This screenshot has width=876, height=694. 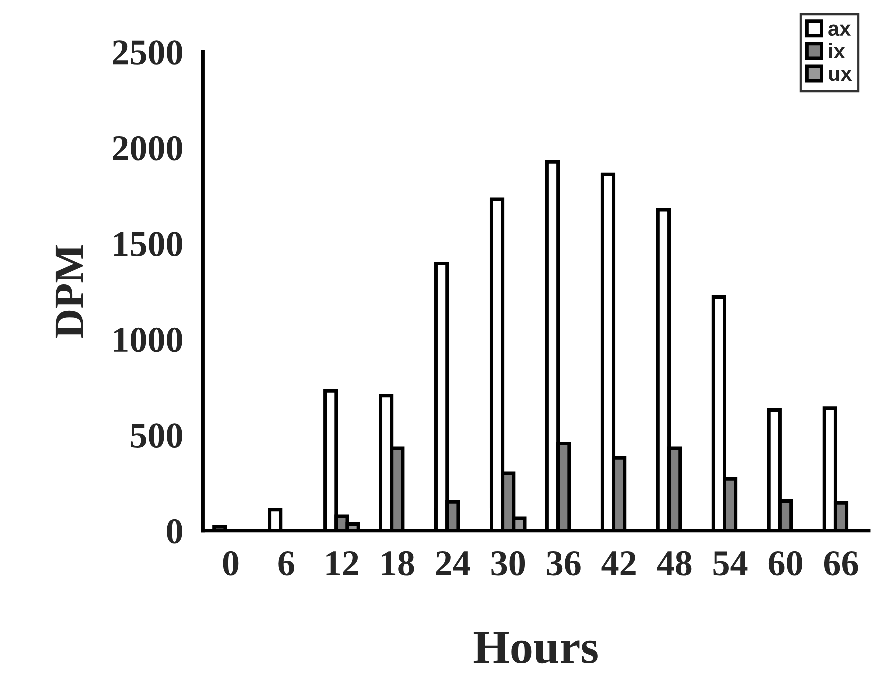 What do you see at coordinates (840, 76) in the screenshot?
I see `legend-label: ux` at bounding box center [840, 76].